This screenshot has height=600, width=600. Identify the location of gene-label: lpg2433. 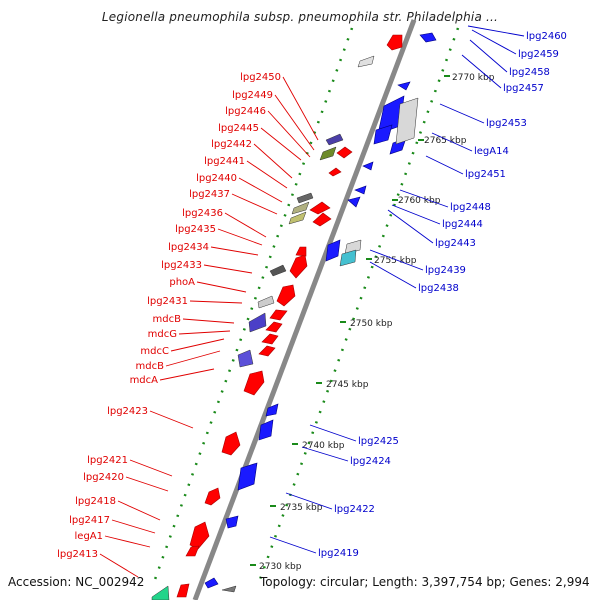
(181, 265).